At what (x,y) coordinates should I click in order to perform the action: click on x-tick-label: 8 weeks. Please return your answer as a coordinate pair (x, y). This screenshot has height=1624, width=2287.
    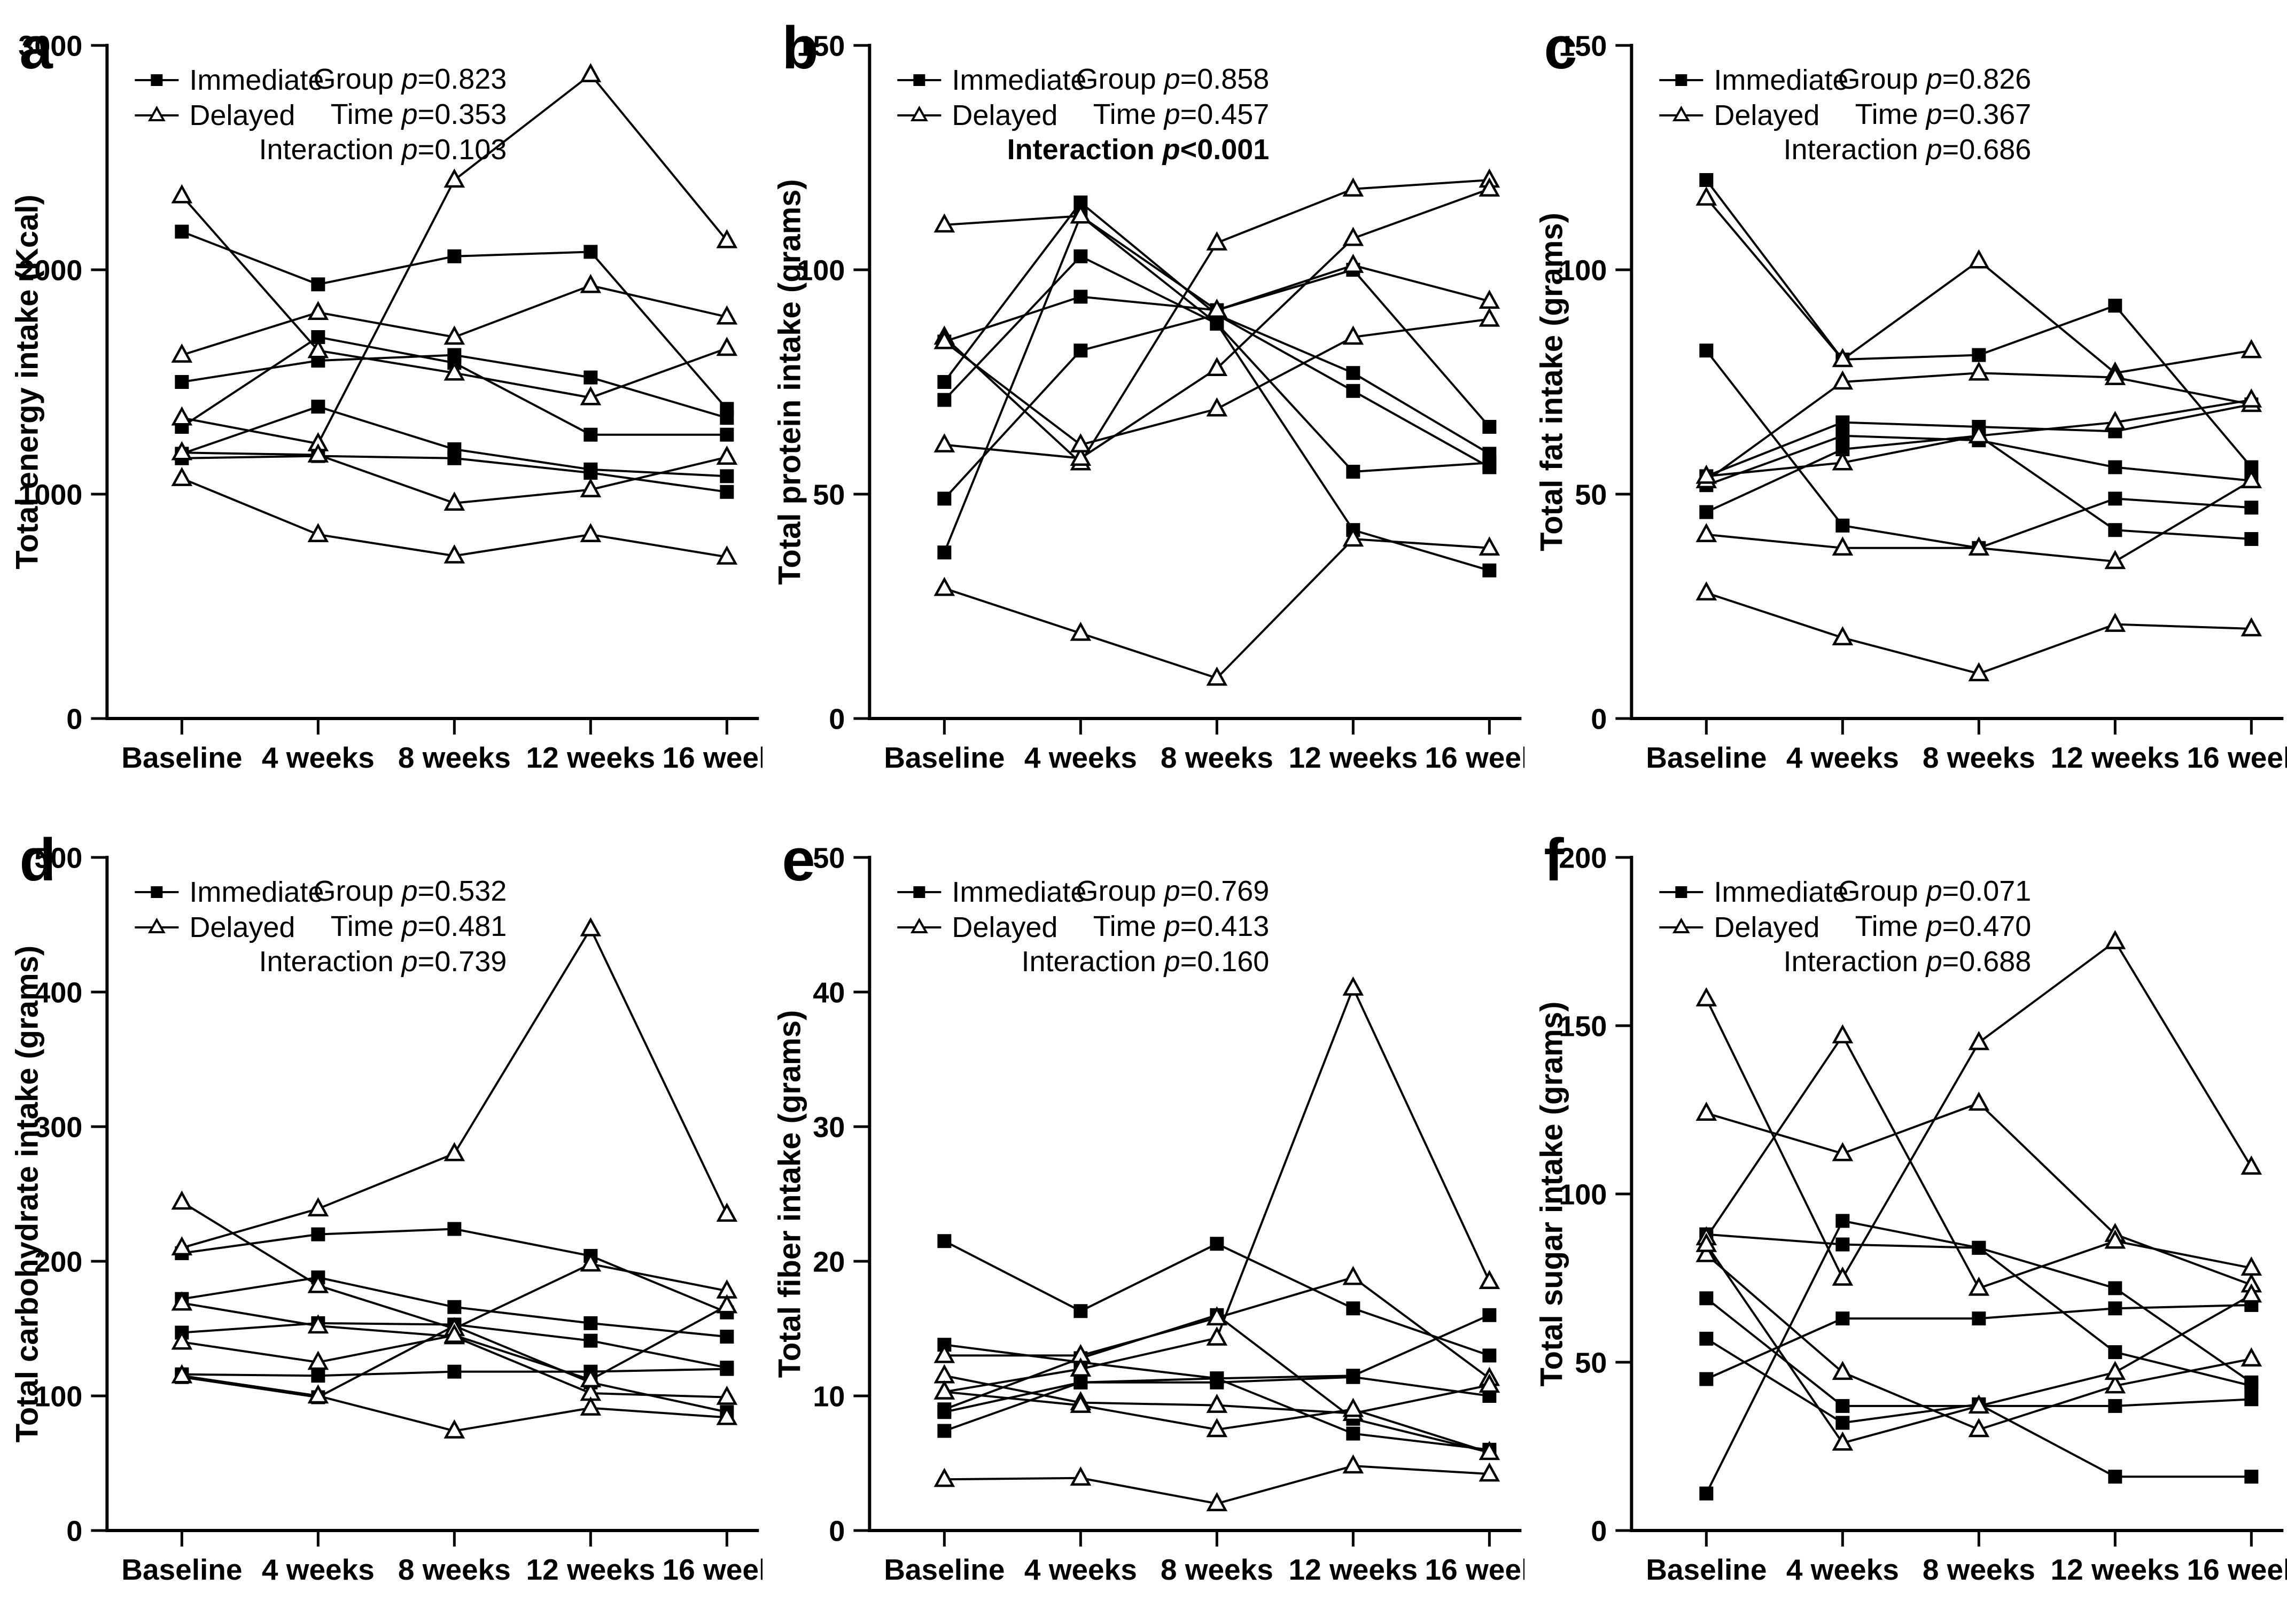
    Looking at the image, I should click on (1216, 1569).